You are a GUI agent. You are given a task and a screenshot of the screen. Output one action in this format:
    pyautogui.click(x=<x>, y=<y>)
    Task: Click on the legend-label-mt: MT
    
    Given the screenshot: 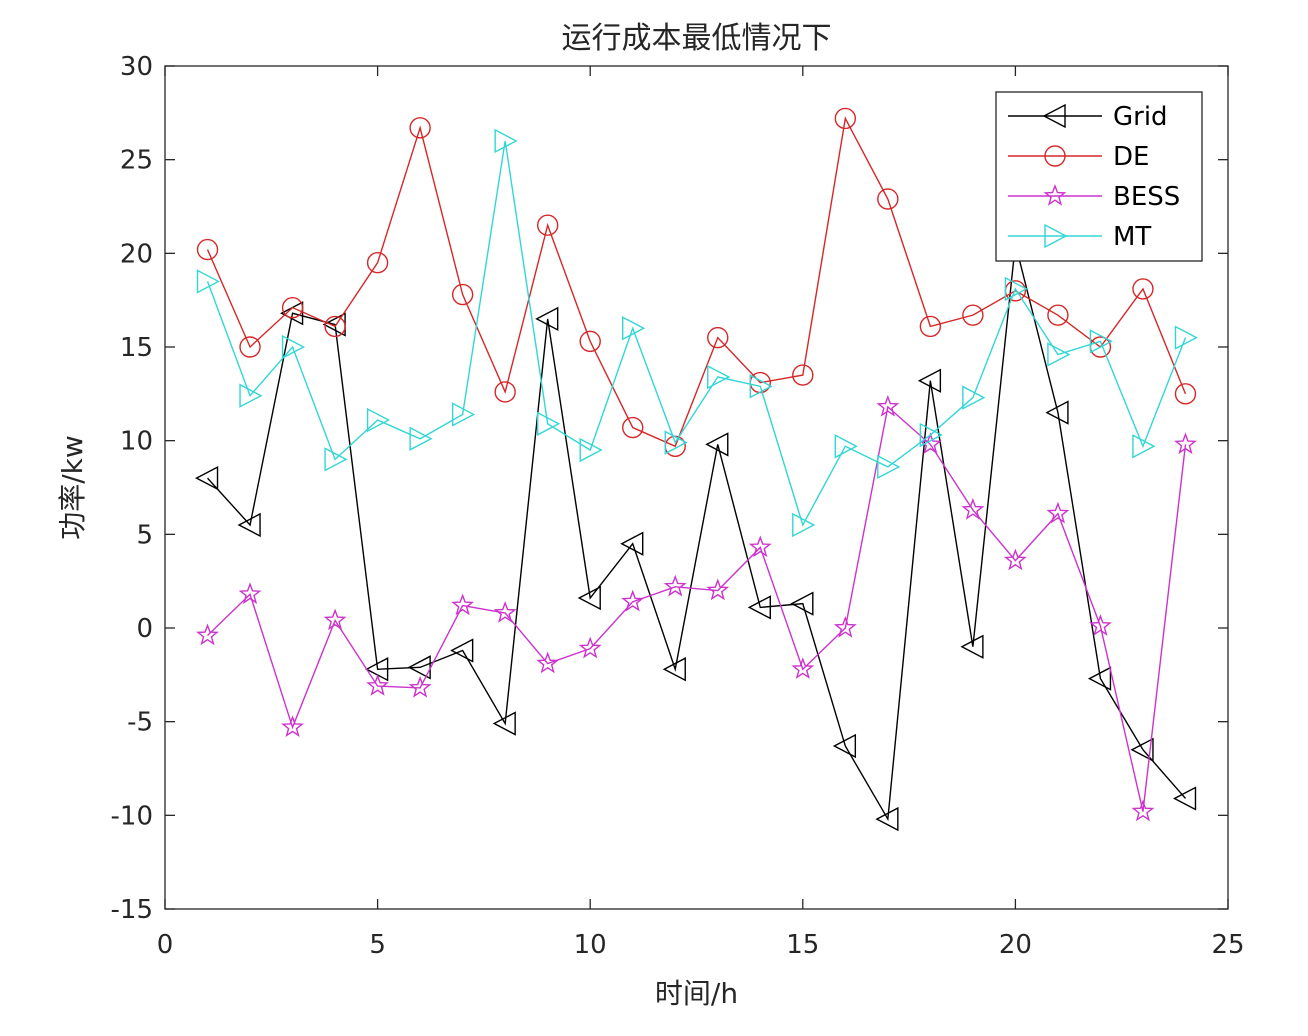 What is the action you would take?
    pyautogui.click(x=1132, y=237)
    